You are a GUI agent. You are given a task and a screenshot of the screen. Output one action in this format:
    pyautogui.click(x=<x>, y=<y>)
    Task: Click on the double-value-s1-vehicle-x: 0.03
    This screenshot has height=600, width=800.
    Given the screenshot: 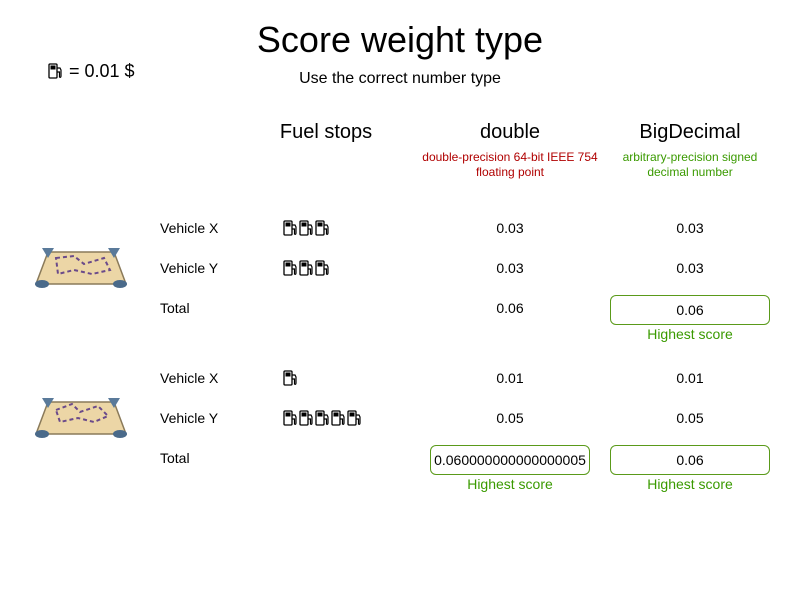 What is the action you would take?
    pyautogui.click(x=510, y=228)
    